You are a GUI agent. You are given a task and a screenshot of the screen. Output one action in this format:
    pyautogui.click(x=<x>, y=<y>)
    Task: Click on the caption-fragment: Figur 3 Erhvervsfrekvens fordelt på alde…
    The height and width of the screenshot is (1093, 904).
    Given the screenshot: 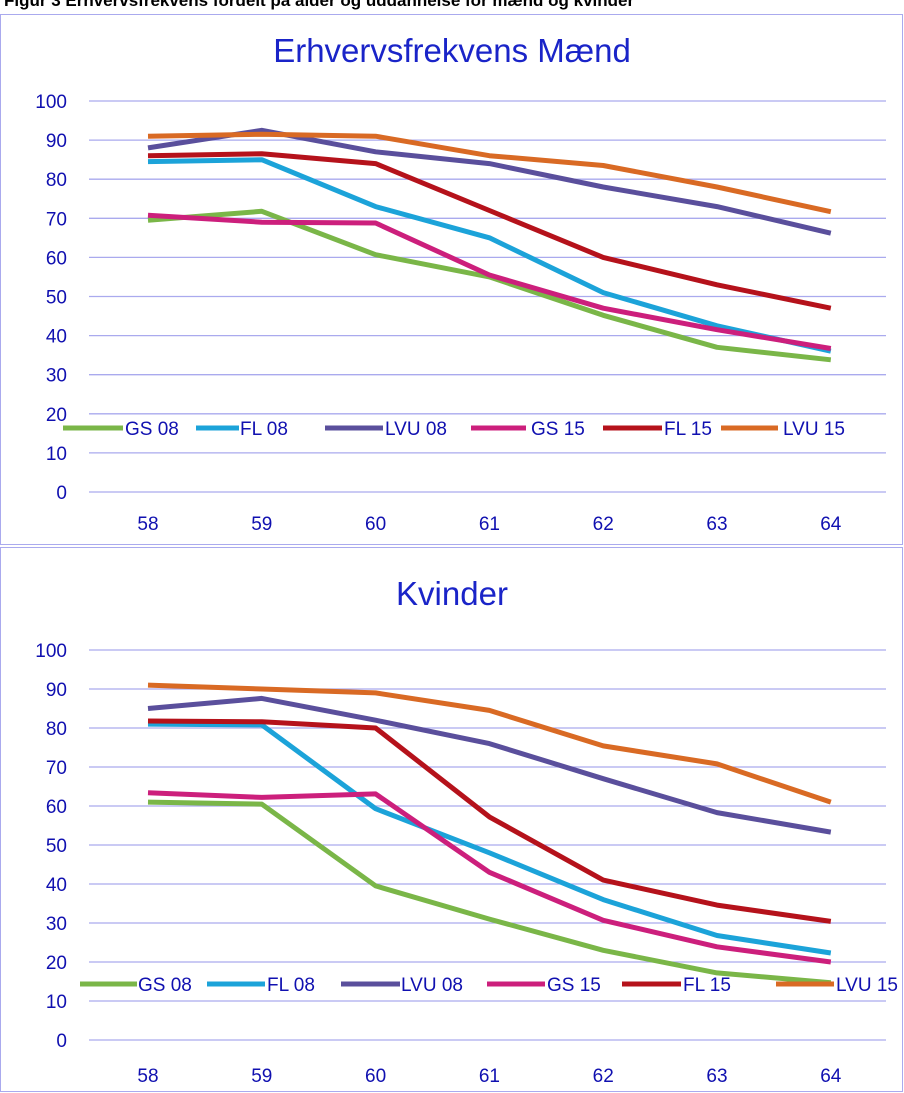 What is the action you would take?
    pyautogui.click(x=452, y=7)
    